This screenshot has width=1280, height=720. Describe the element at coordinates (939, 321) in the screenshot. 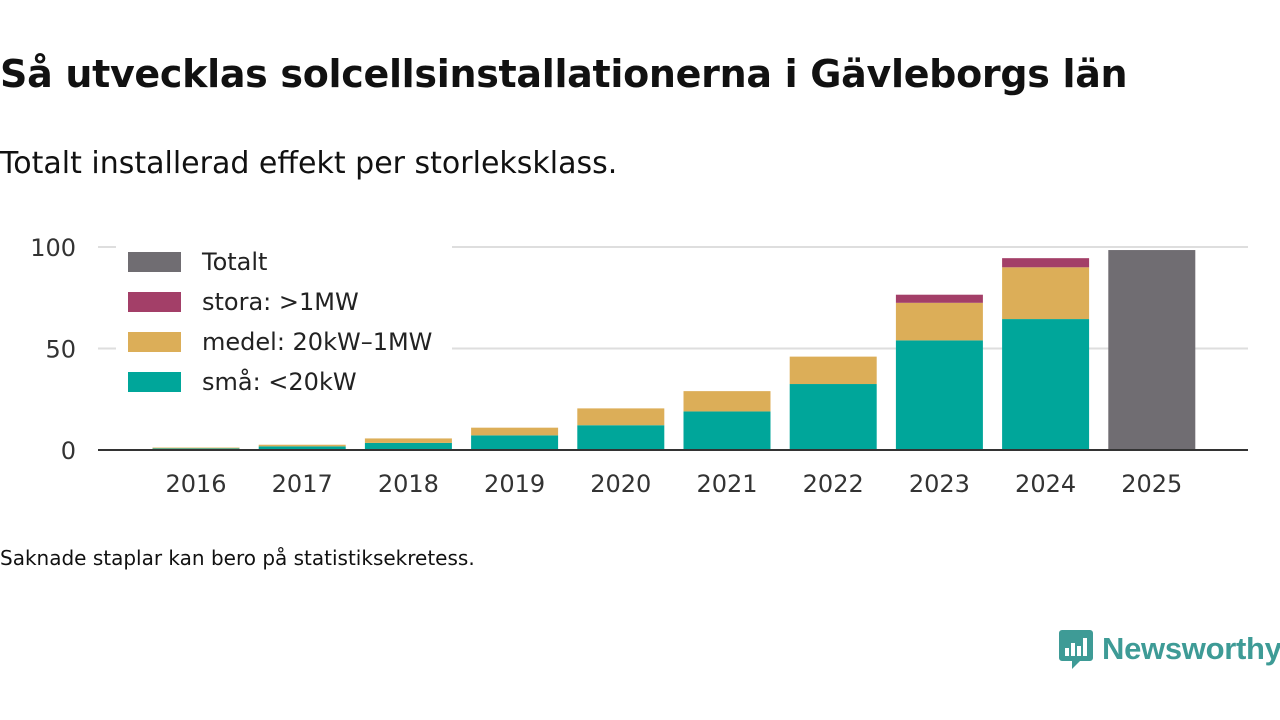

I see `bar-medel-2023` at that location.